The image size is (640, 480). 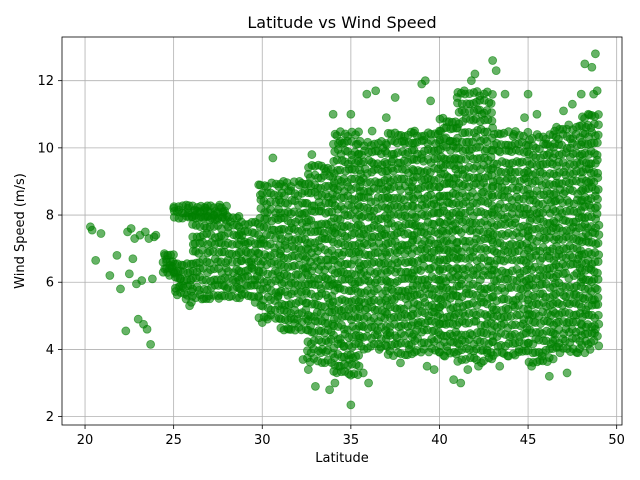 What do you see at coordinates (45, 148) in the screenshot?
I see `y-tick-label: 10` at bounding box center [45, 148].